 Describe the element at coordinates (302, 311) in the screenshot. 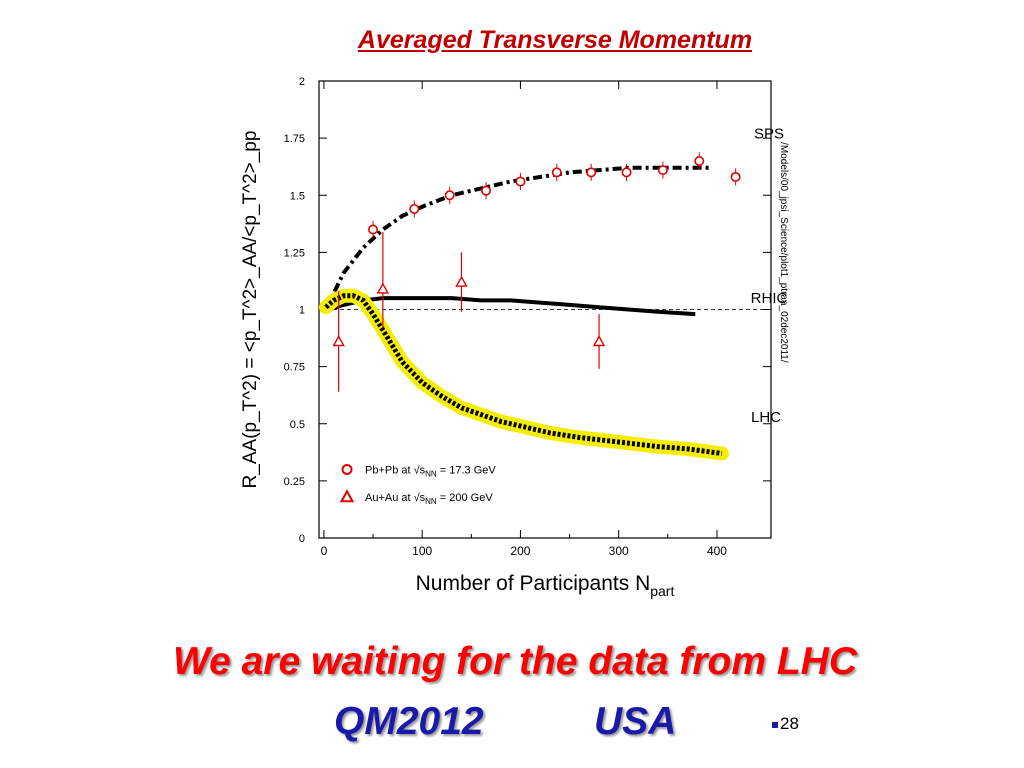

I see `y-tick-label-4: 1` at that location.